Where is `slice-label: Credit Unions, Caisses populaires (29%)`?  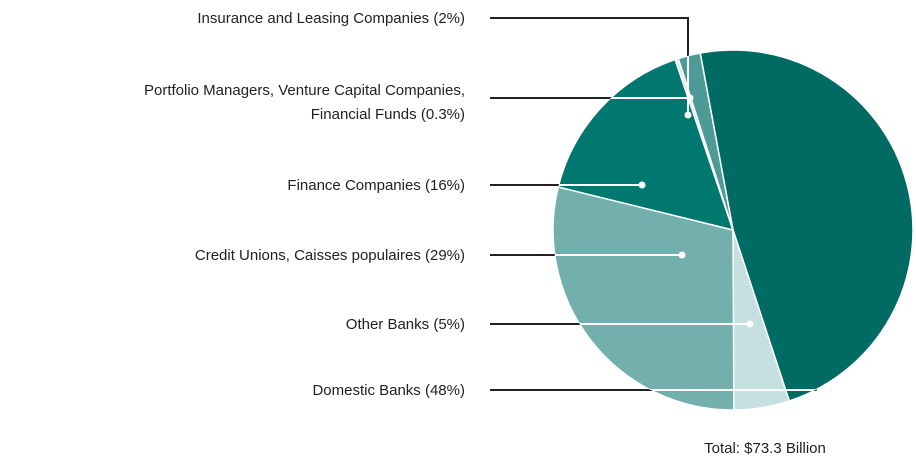
slice-label: Credit Unions, Caisses populaires (29%) is located at coordinates (330, 255).